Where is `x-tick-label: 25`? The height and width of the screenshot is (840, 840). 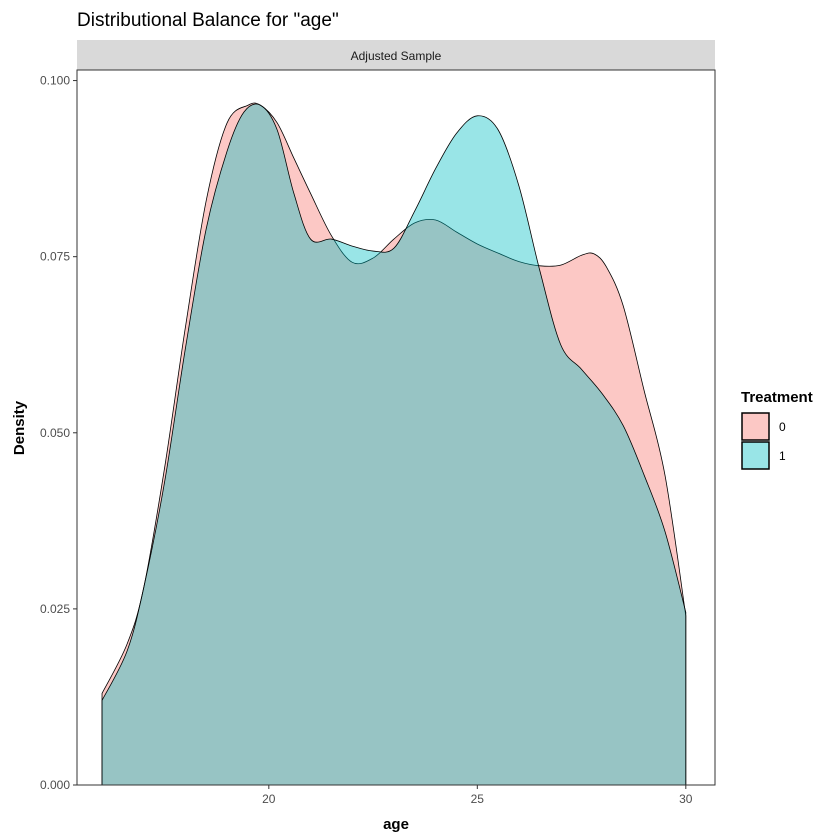 x-tick-label: 25 is located at coordinates (478, 799).